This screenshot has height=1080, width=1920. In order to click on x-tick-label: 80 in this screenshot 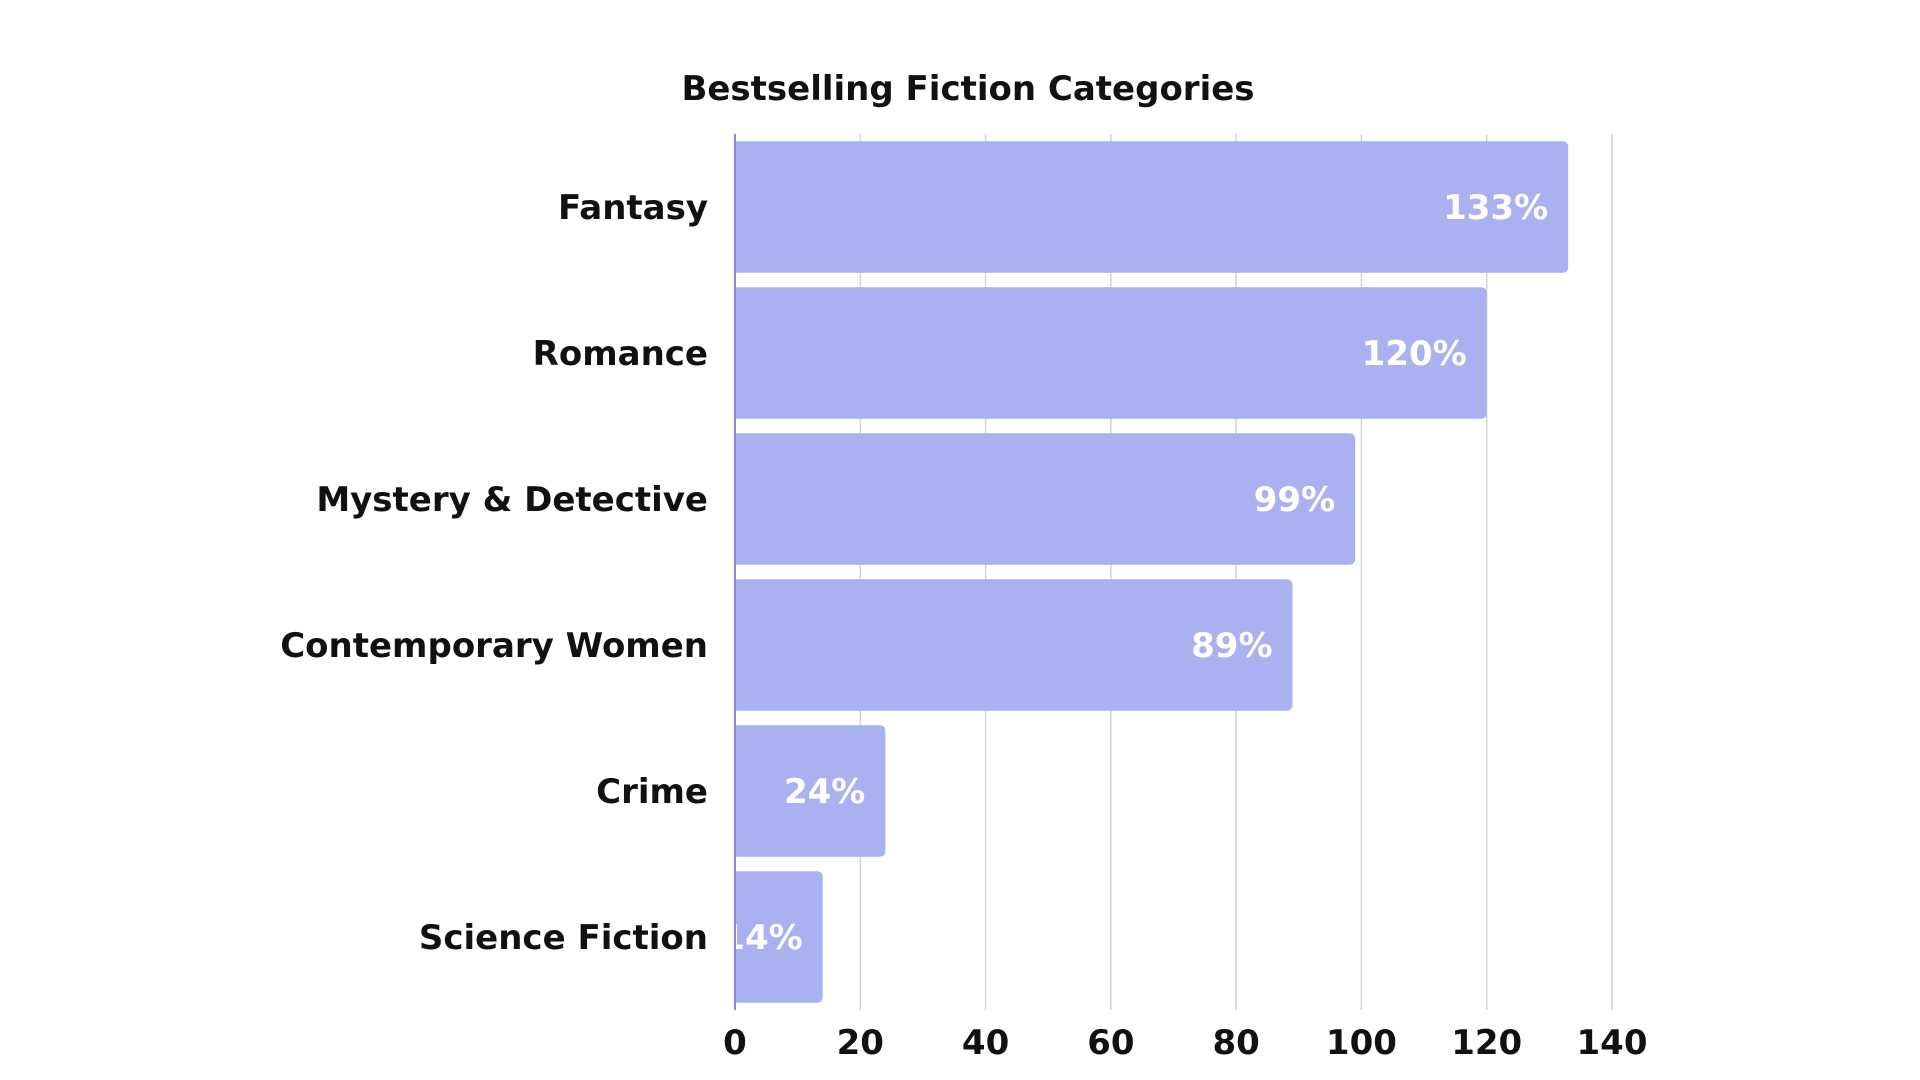, I will do `click(1235, 1043)`.